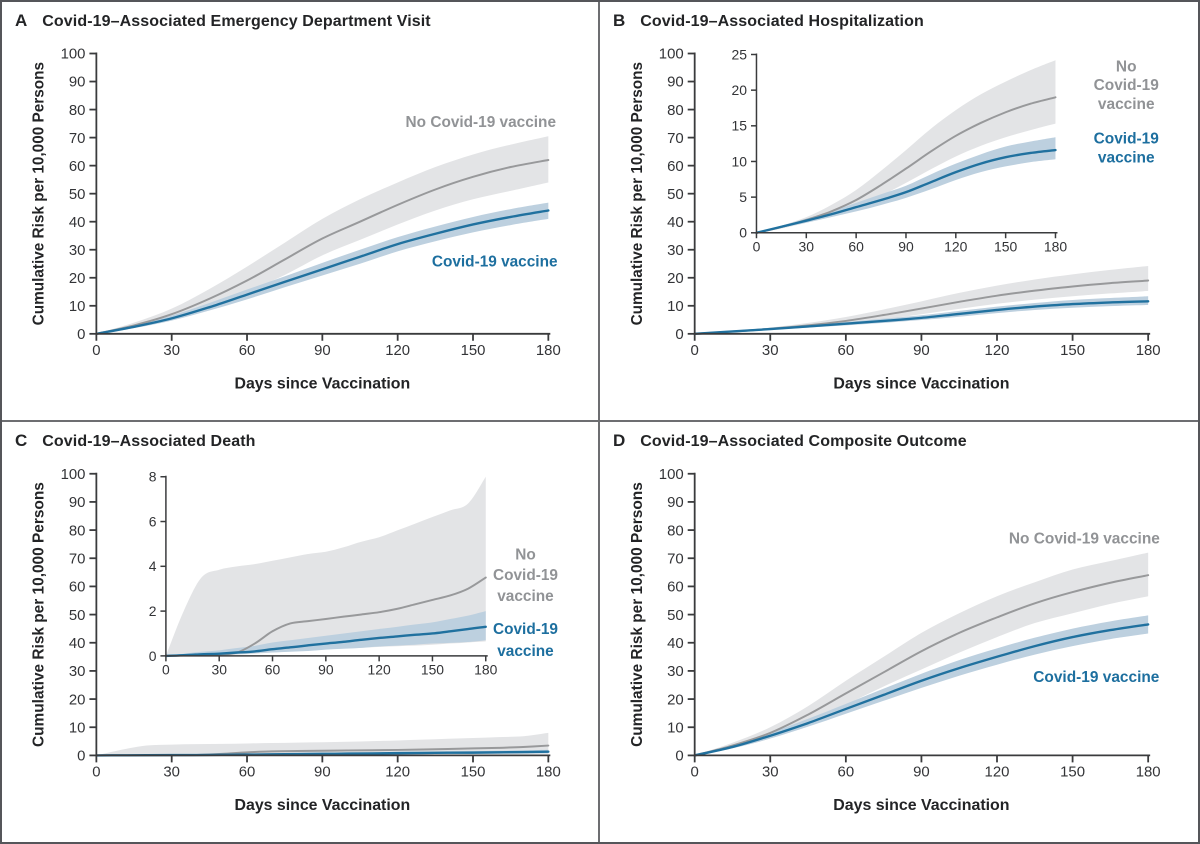 This screenshot has width=1200, height=844. What do you see at coordinates (153, 611) in the screenshot?
I see `inset-y-tick-label: 2` at bounding box center [153, 611].